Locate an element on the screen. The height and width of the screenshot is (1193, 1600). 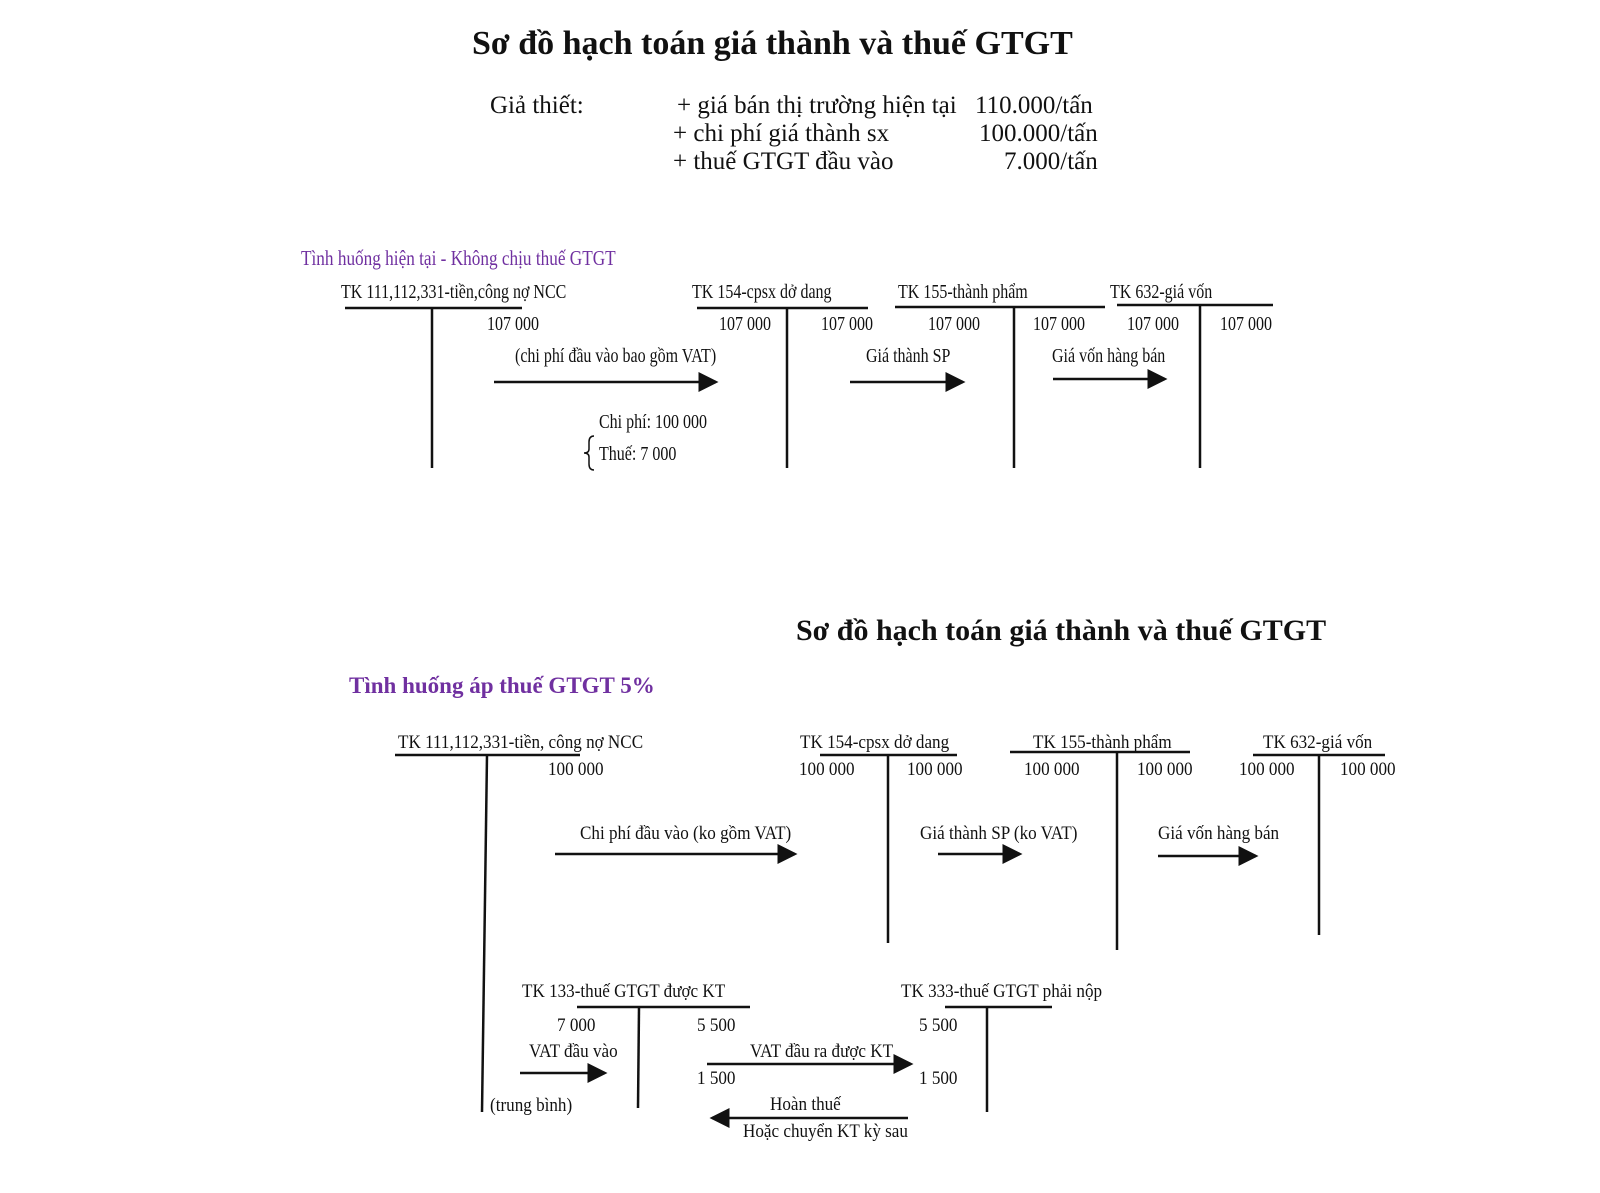
account-title: TK 111,112,331-tiền, công nợ NCC is located at coordinates (521, 742).